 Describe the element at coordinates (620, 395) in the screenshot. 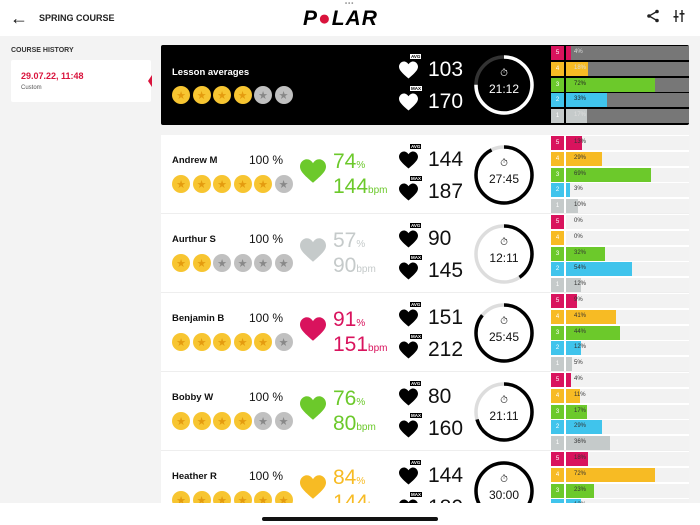

I see `zone-row: 4 11%` at that location.